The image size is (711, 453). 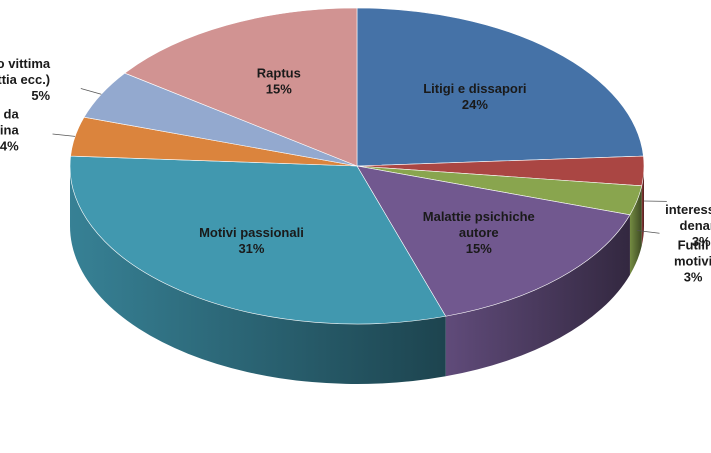 What do you see at coordinates (537, 295) in the screenshot?
I see `pie-wall-malattie-psichiche-autore` at bounding box center [537, 295].